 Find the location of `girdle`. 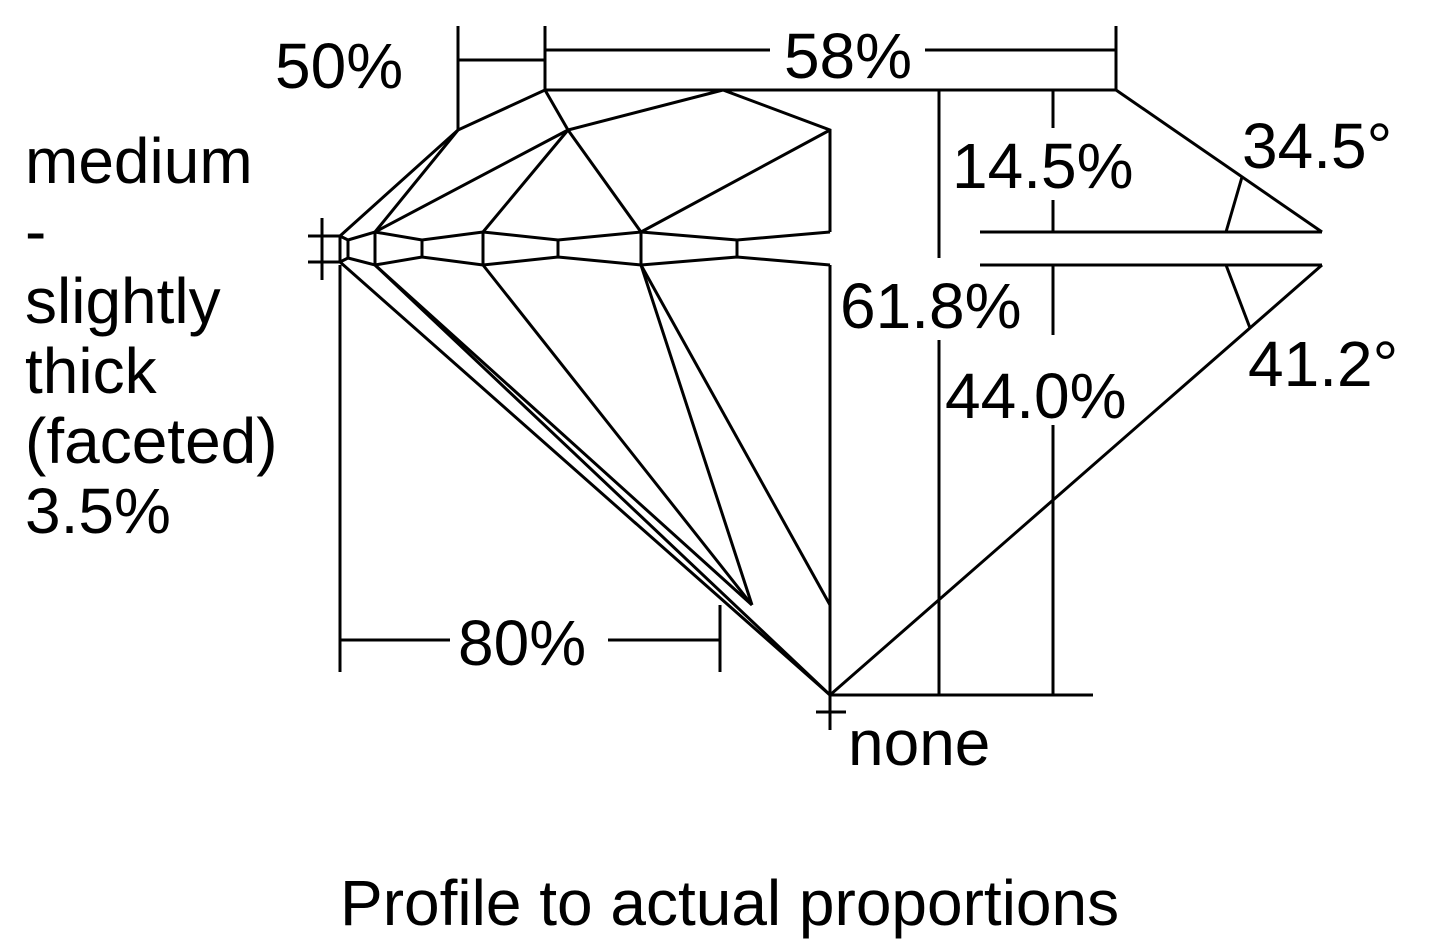

girdle is located at coordinates (584, 248).